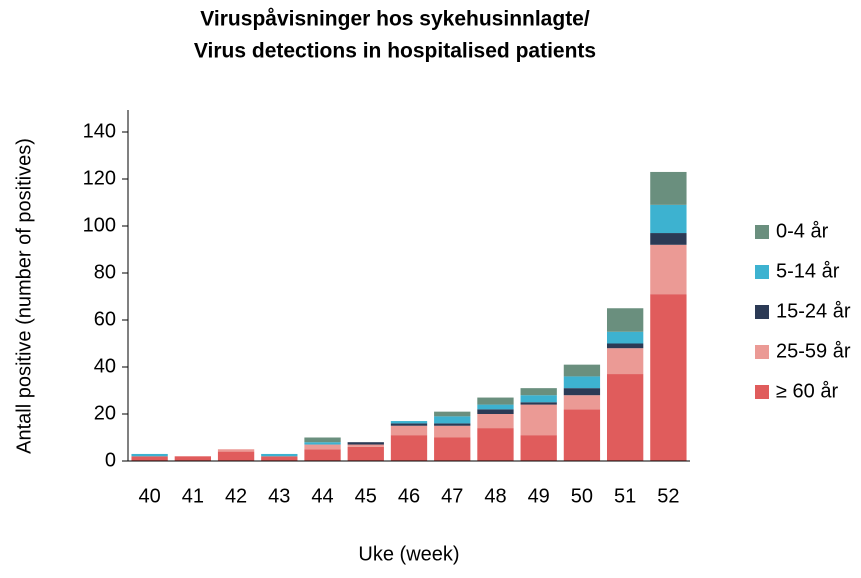 The width and height of the screenshot is (861, 578). What do you see at coordinates (99, 178) in the screenshot?
I see `y-tick-label: 120` at bounding box center [99, 178].